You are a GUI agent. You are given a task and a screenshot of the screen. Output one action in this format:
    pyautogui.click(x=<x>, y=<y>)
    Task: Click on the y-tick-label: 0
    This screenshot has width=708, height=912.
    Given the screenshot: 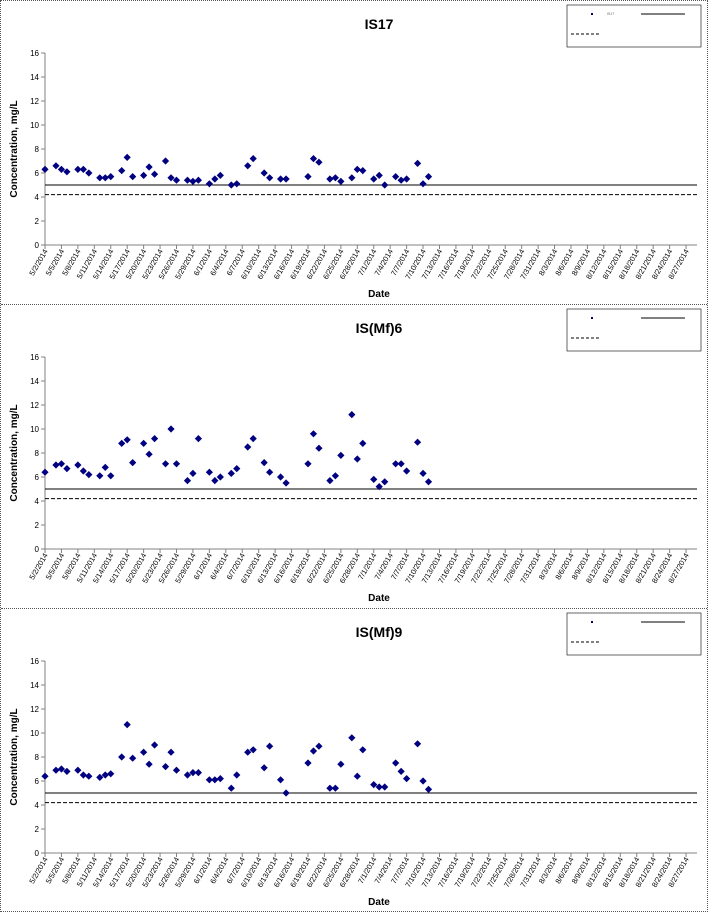 What is the action you would take?
    pyautogui.click(x=37, y=549)
    